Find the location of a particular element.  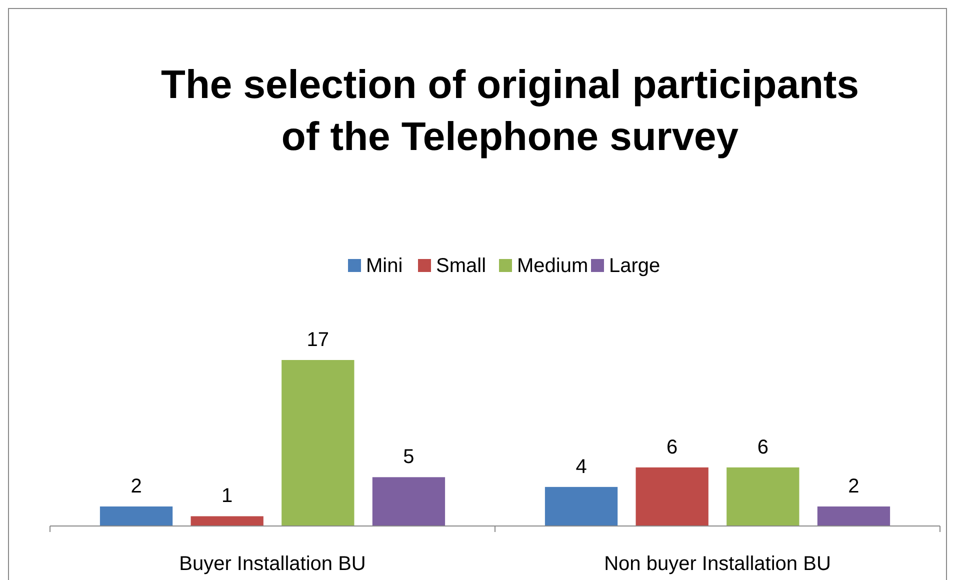

data-label: 5 is located at coordinates (408, 457).